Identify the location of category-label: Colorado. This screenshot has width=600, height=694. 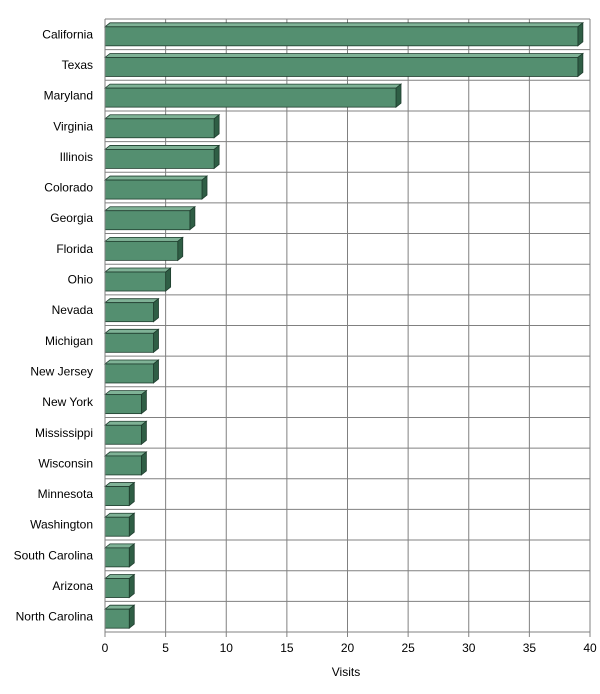
(68, 188).